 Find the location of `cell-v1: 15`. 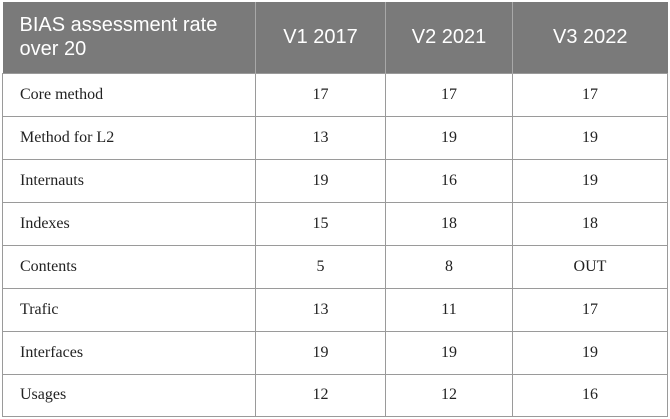

cell-v1: 15 is located at coordinates (320, 223).